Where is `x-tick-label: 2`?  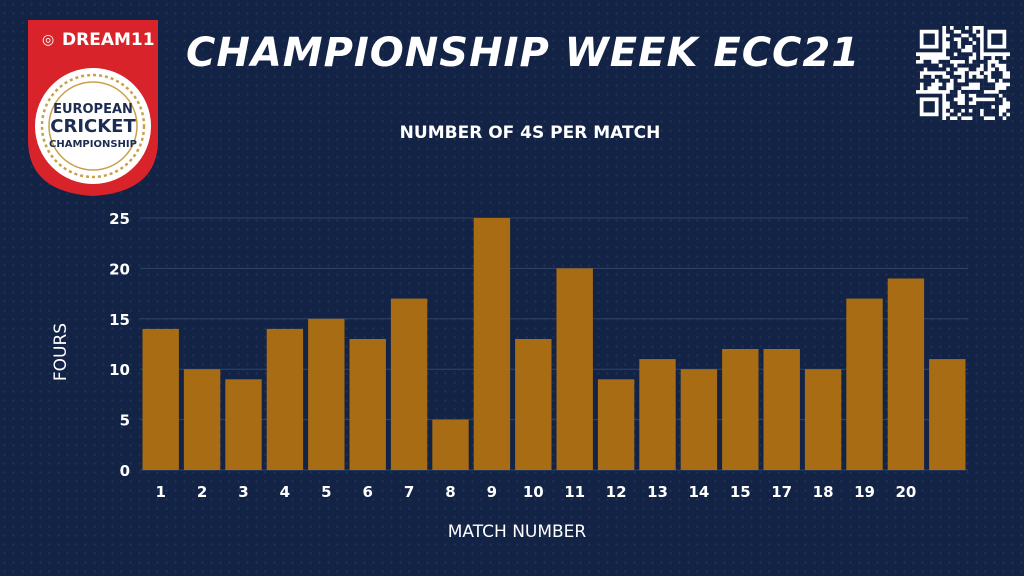 x-tick-label: 2 is located at coordinates (202, 492).